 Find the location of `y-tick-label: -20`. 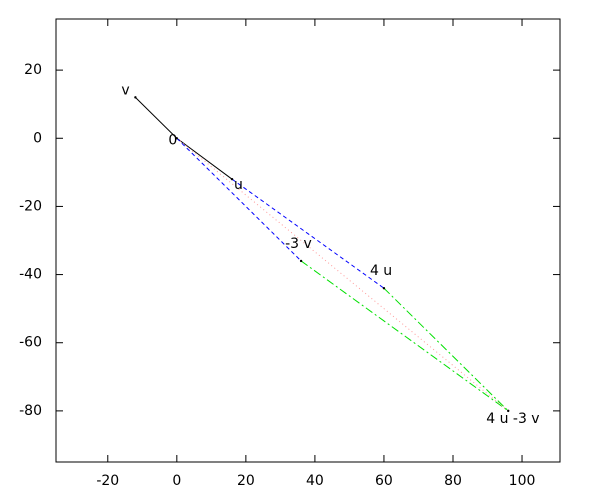

y-tick-label: -20 is located at coordinates (30, 206).